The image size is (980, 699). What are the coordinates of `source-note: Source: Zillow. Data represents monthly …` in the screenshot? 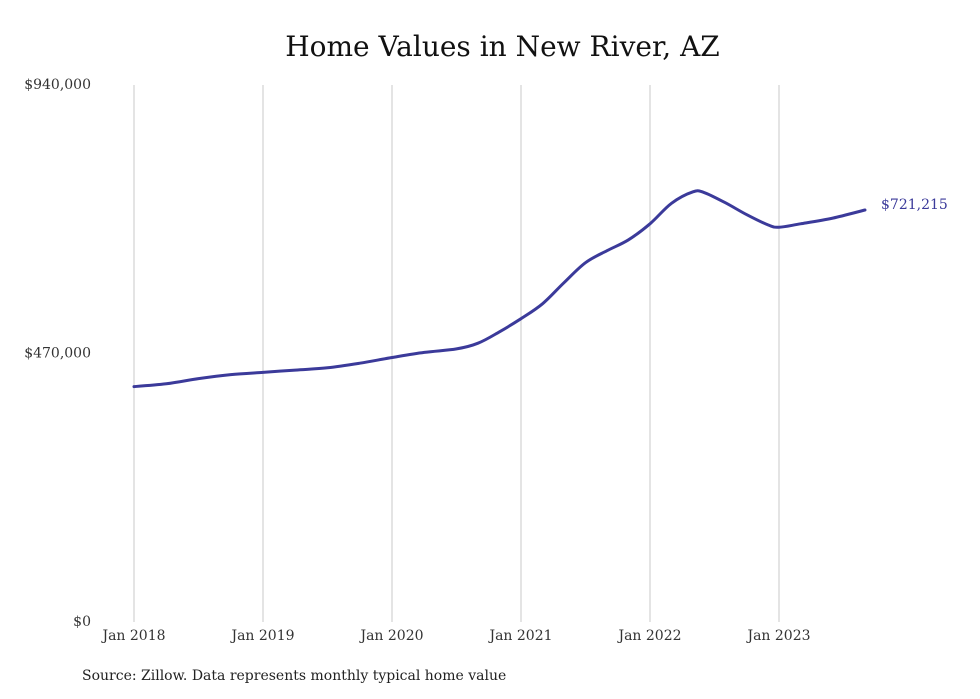 It's located at (294, 676).